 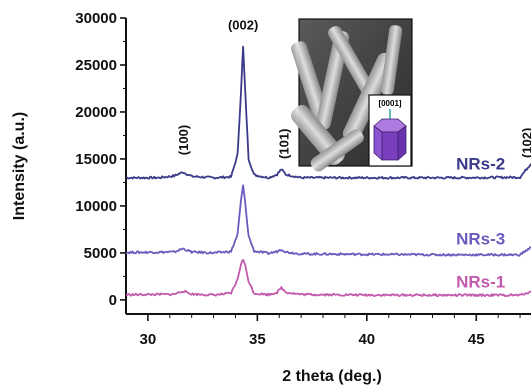 What do you see at coordinates (352, 95) in the screenshot?
I see `sem-inset-image: [0001]` at bounding box center [352, 95].